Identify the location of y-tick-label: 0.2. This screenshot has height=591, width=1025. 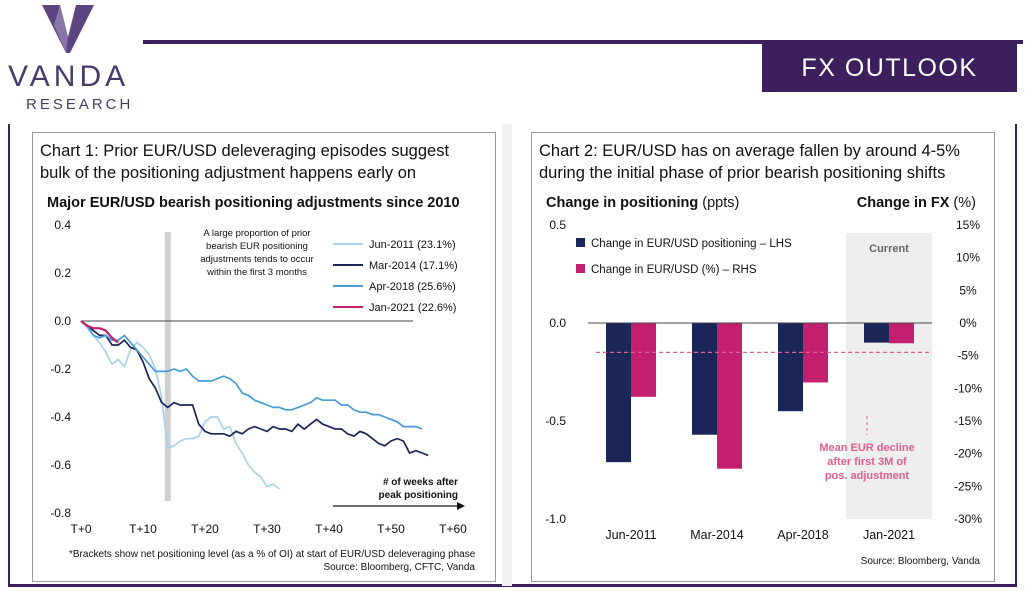
(62, 273).